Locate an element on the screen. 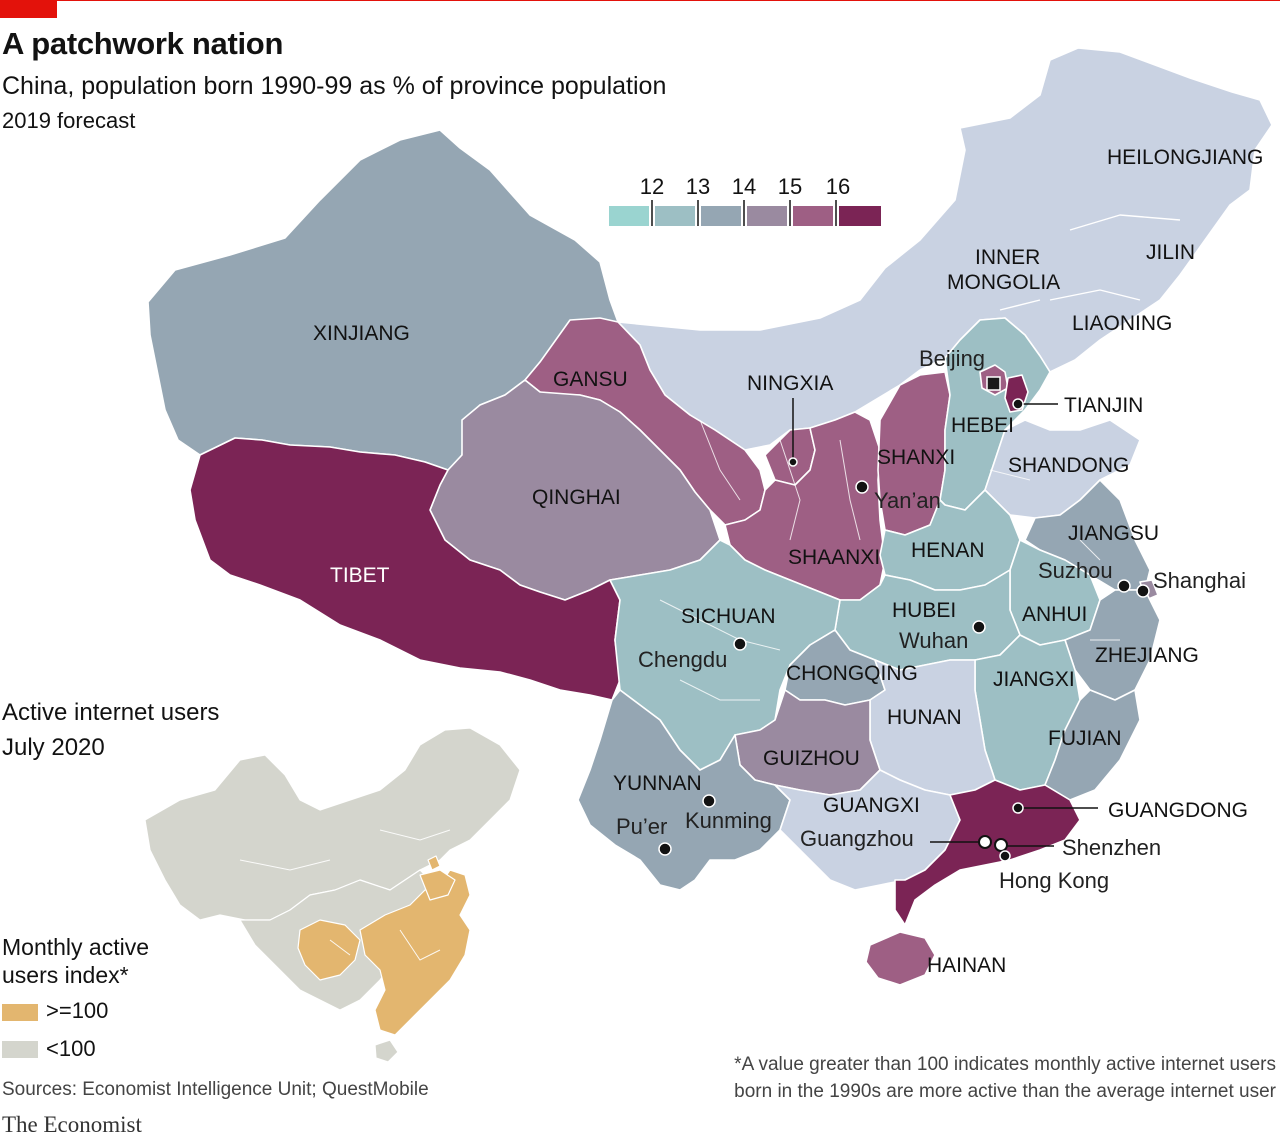  scale-tick-16: 16 is located at coordinates (838, 186).